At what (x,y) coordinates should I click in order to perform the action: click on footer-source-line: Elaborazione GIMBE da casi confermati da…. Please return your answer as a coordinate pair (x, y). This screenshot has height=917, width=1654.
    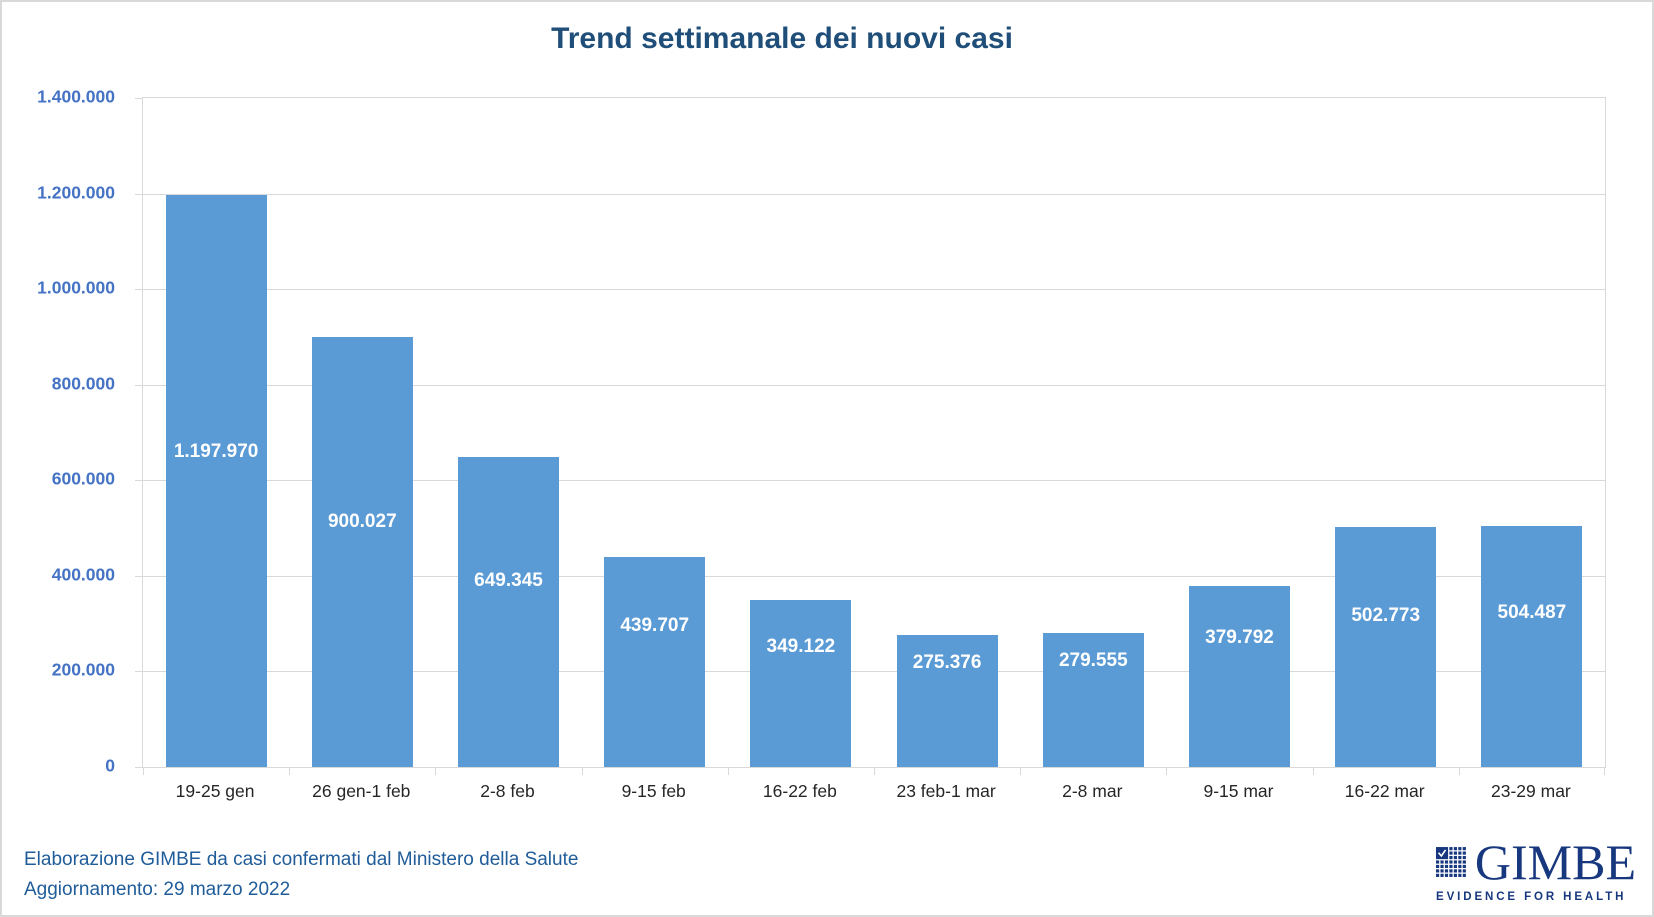
    Looking at the image, I should click on (301, 859).